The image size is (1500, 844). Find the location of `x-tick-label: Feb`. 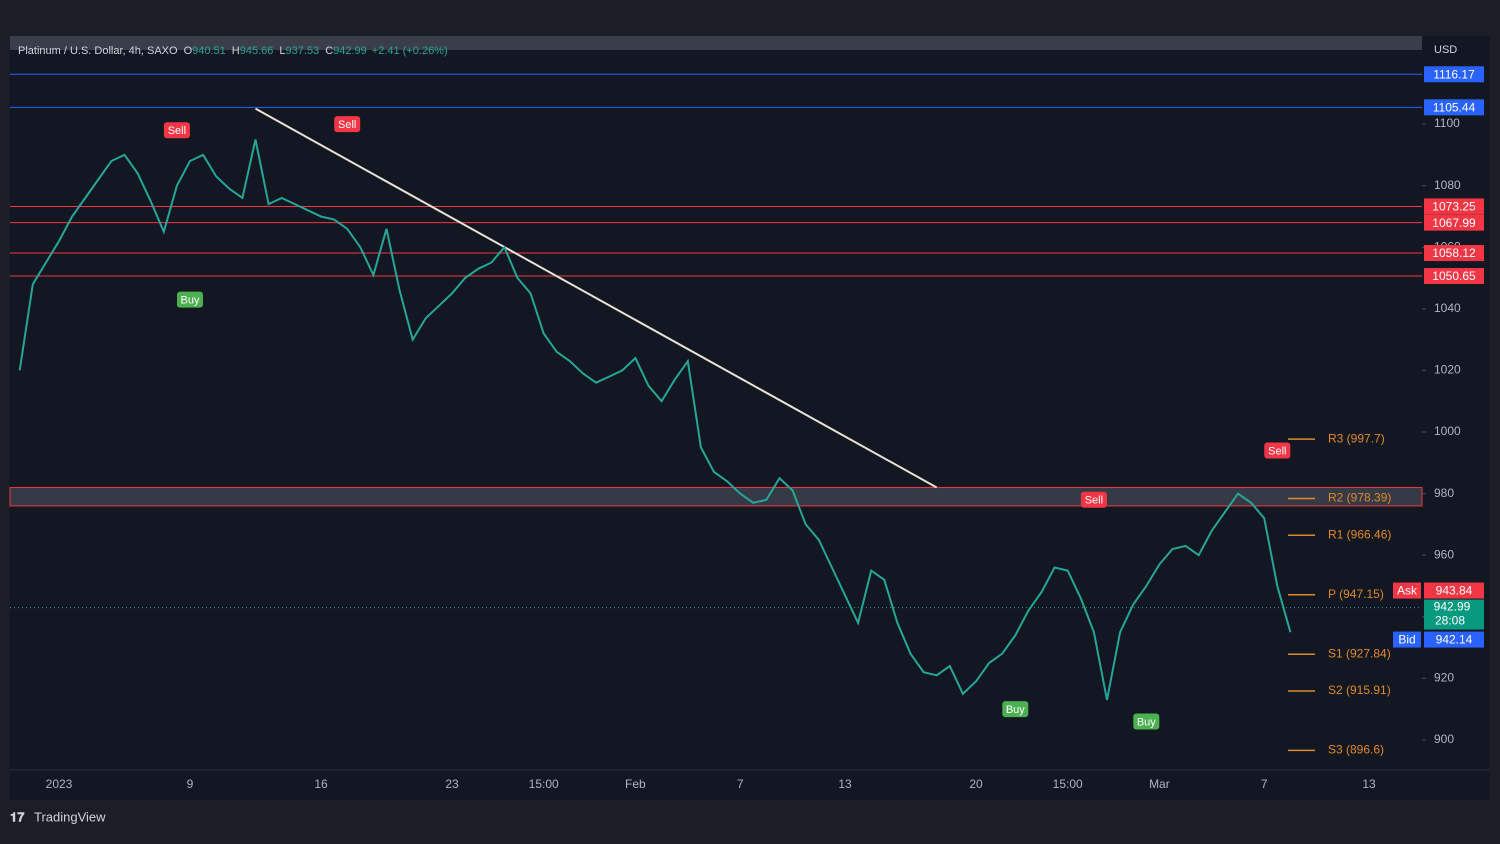

x-tick-label: Feb is located at coordinates (635, 784).